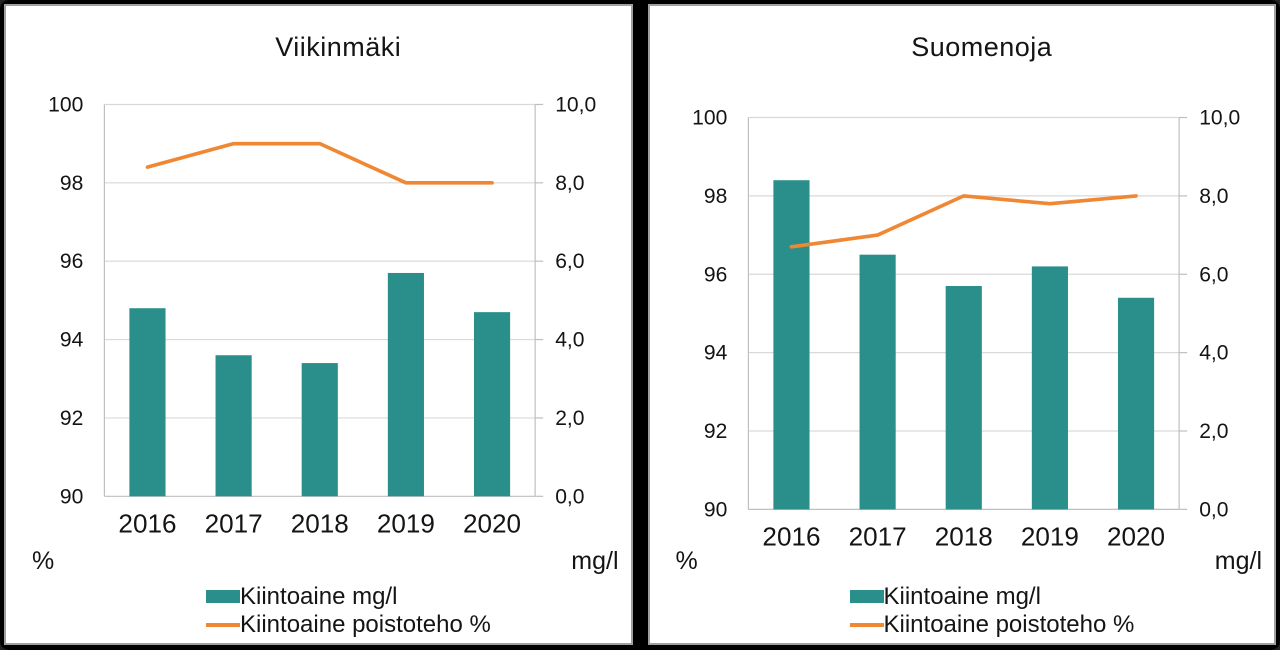 The height and width of the screenshot is (650, 1280). I want to click on chart-title: Viikinmäki, so click(338, 47).